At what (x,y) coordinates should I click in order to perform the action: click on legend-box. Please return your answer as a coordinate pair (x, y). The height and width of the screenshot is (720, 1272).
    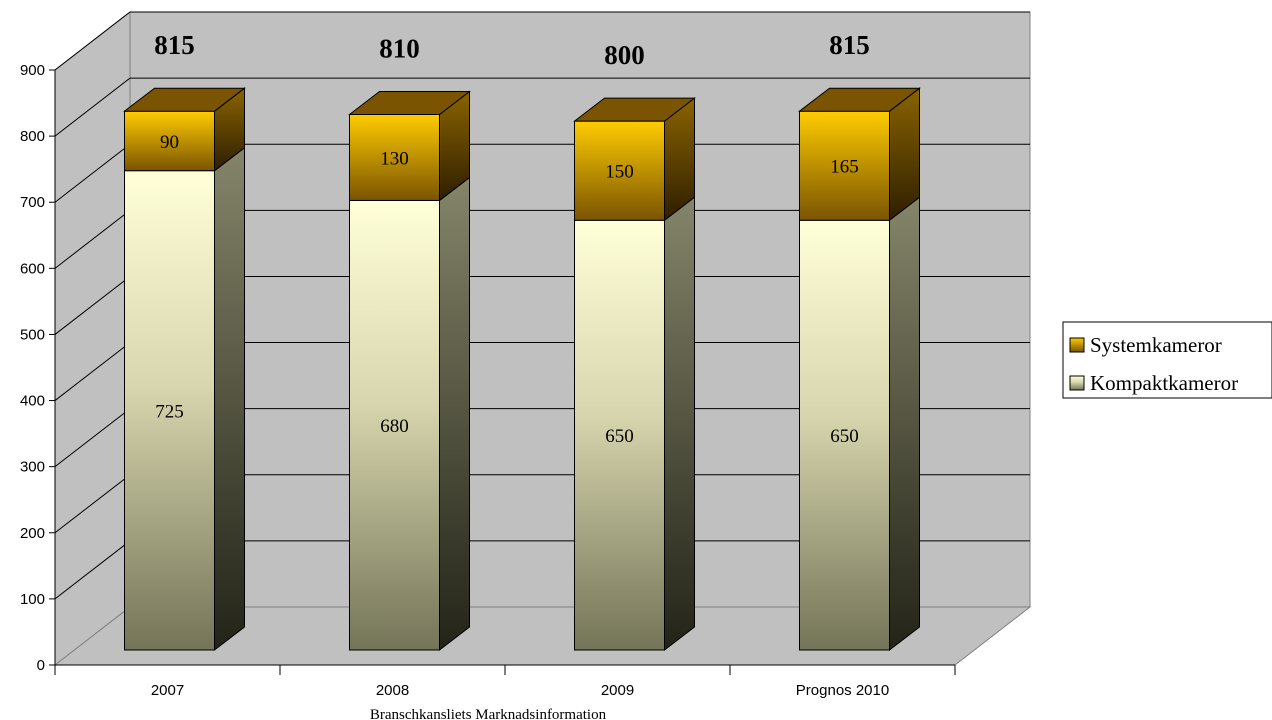
    Looking at the image, I should click on (1167, 360).